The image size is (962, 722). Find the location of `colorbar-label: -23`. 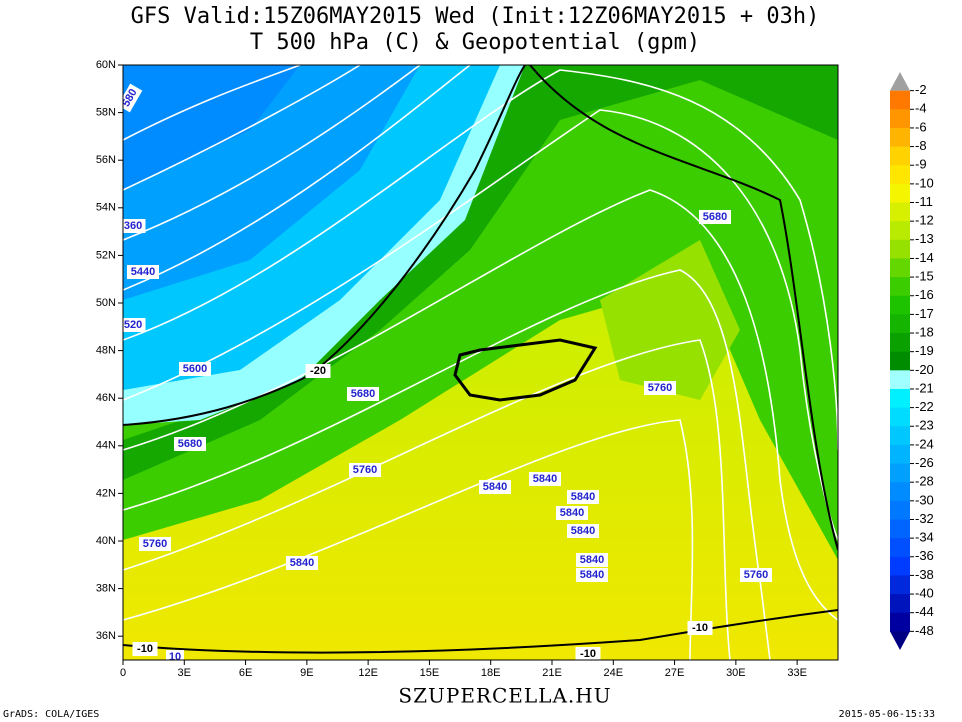

colorbar-label: -23 is located at coordinates (924, 425).